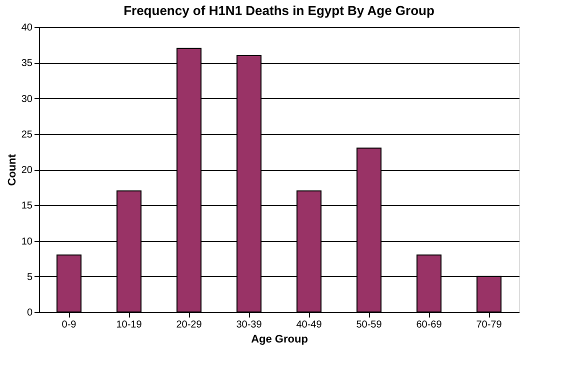 Image resolution: width=565 pixels, height=381 pixels. What do you see at coordinates (27, 28) in the screenshot?
I see `y-tick-label: 40` at bounding box center [27, 28].